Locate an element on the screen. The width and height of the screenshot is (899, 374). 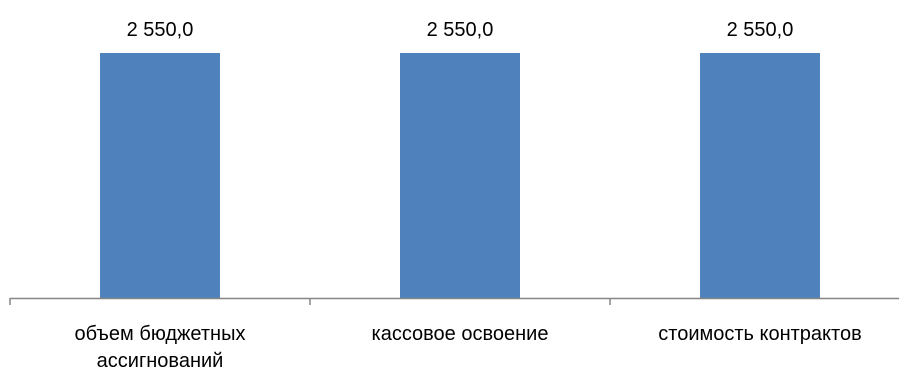
category-label-2: кассовое освоение is located at coordinates (460, 334).